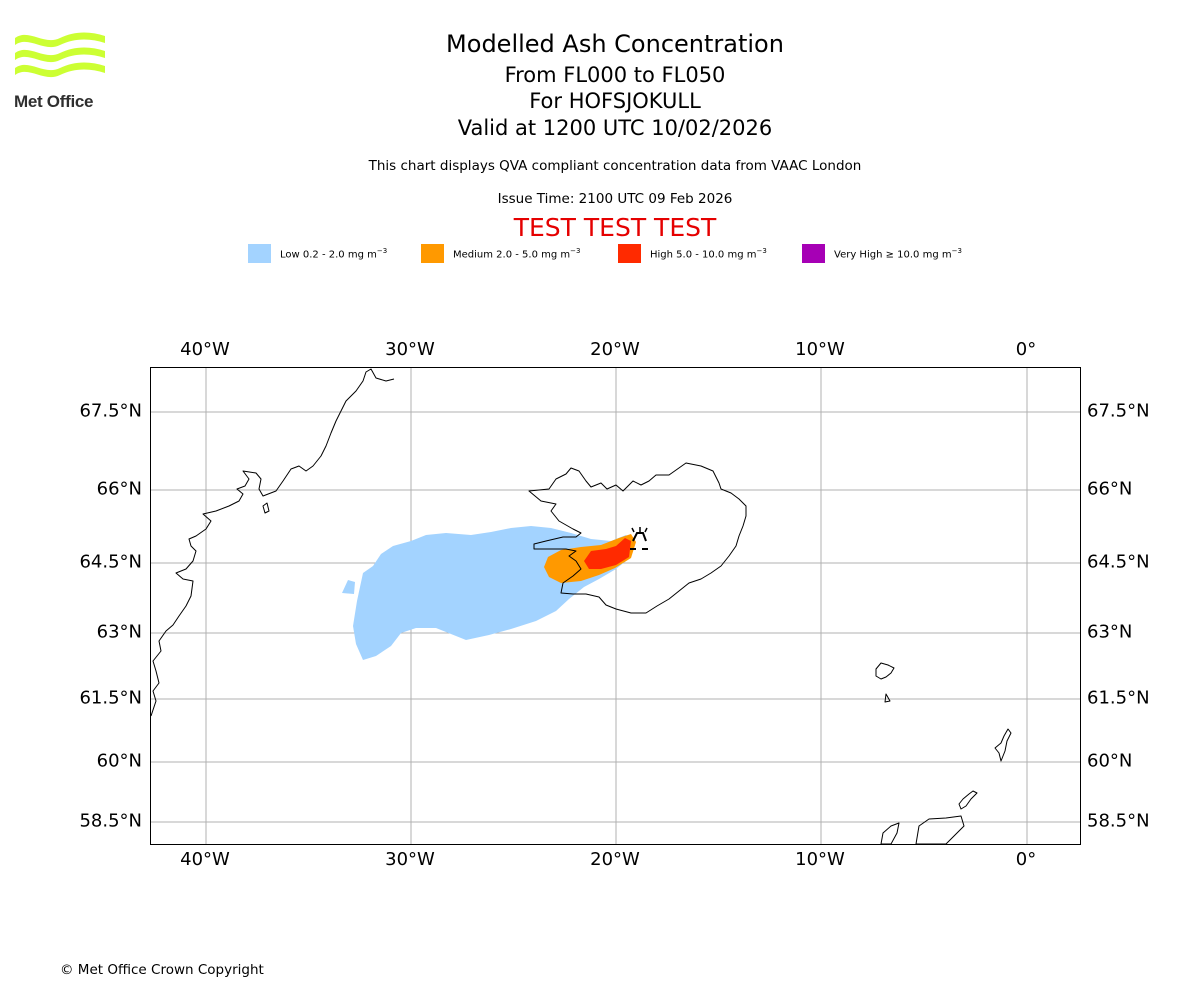  What do you see at coordinates (328, 255) in the screenshot?
I see `legend-label-low: Low 0.2 - 2.0 mg m` at bounding box center [328, 255].